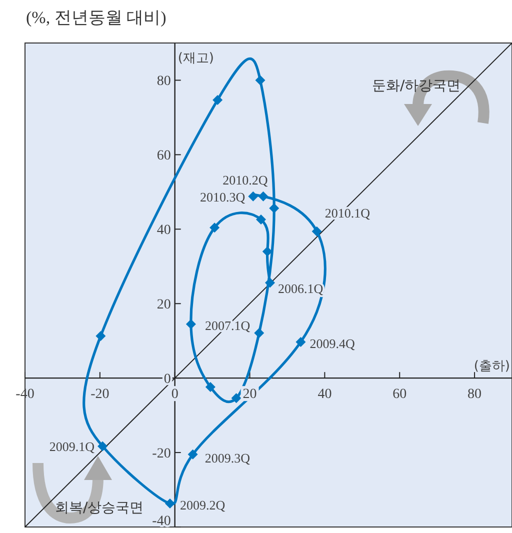  I want to click on x-tick-label: 60, so click(399, 394).